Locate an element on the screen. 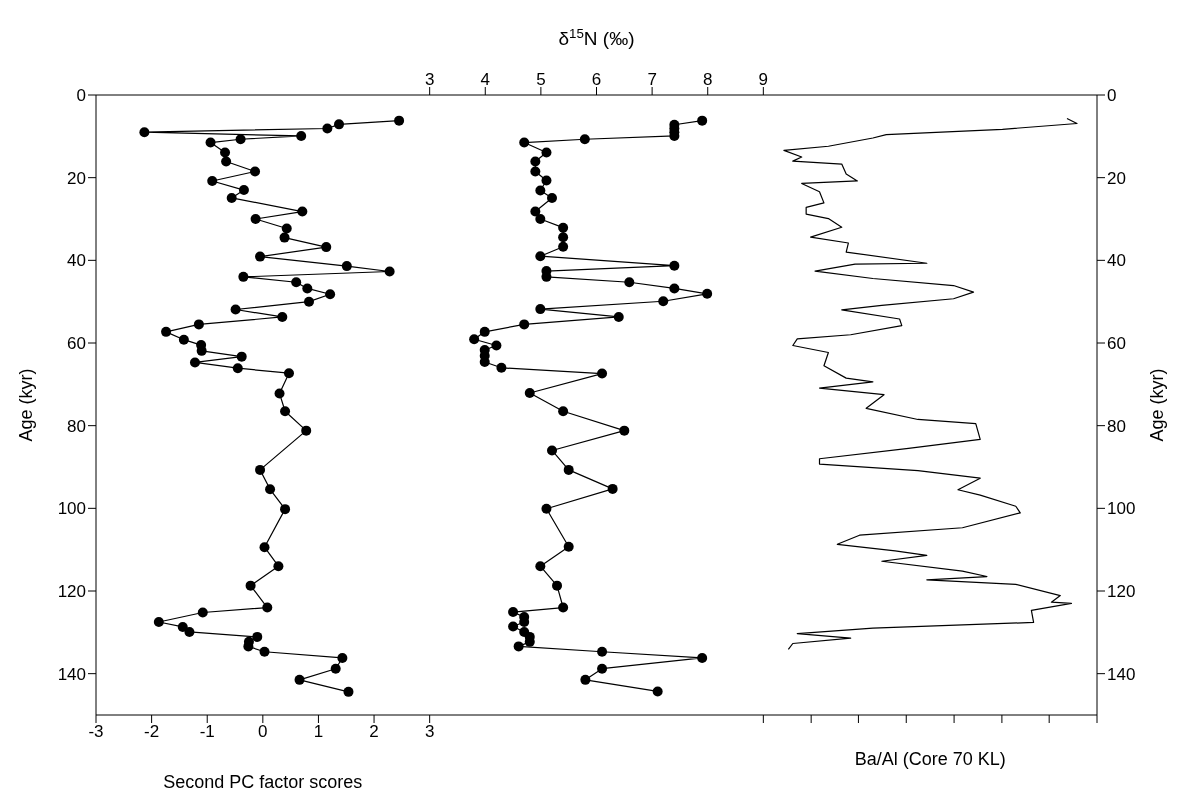  y2-tick-label: 20 is located at coordinates (1116, 178).